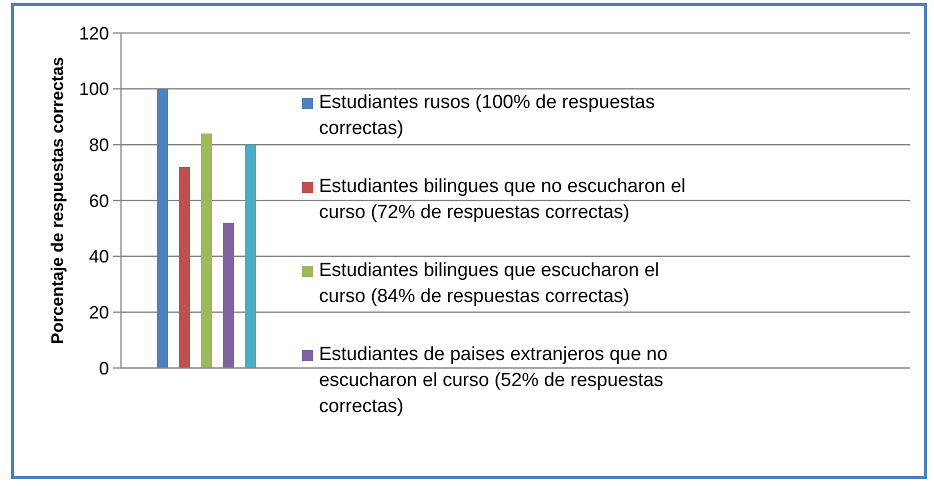 This screenshot has width=934, height=486. Describe the element at coordinates (98, 145) in the screenshot. I see `y-tick-label: 80` at that location.